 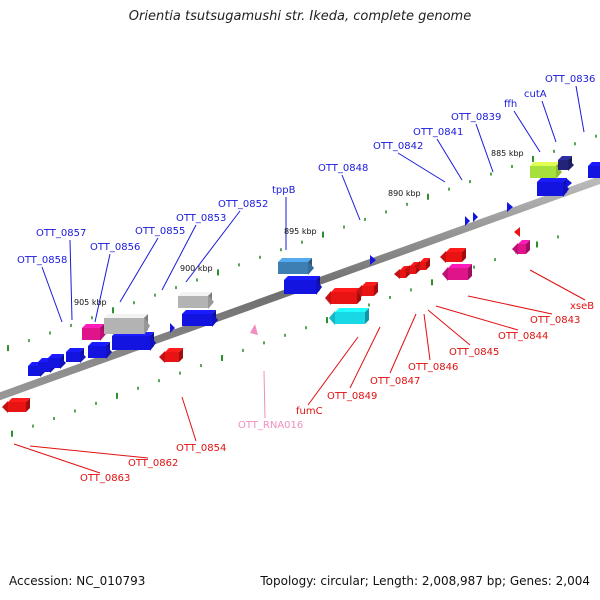 I want to click on gene-label-OTT_0855: OTT_0855, so click(x=160, y=231).